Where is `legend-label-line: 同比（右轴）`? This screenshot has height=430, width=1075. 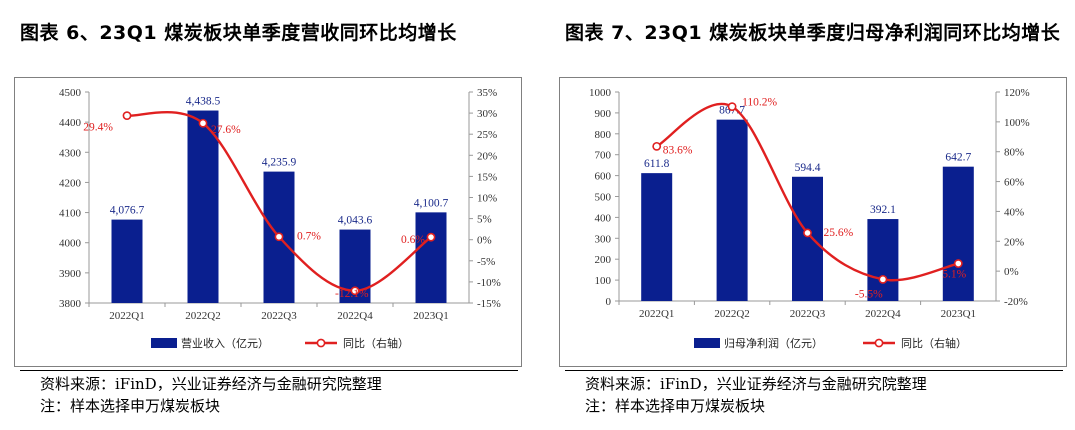 legend-label-line: 同比（右轴） is located at coordinates (376, 343).